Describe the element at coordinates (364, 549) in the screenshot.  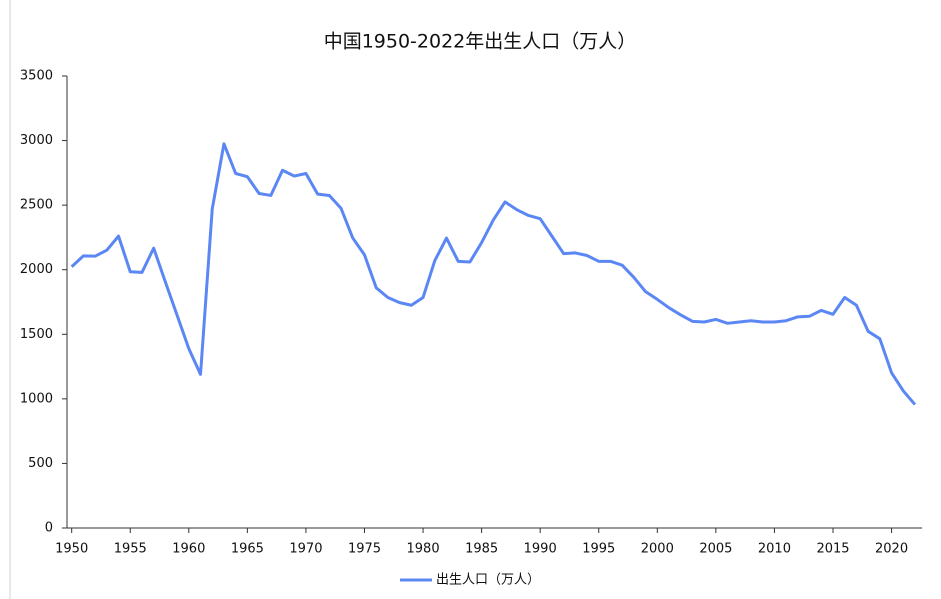
I see `x-tick-label: 1975` at that location.